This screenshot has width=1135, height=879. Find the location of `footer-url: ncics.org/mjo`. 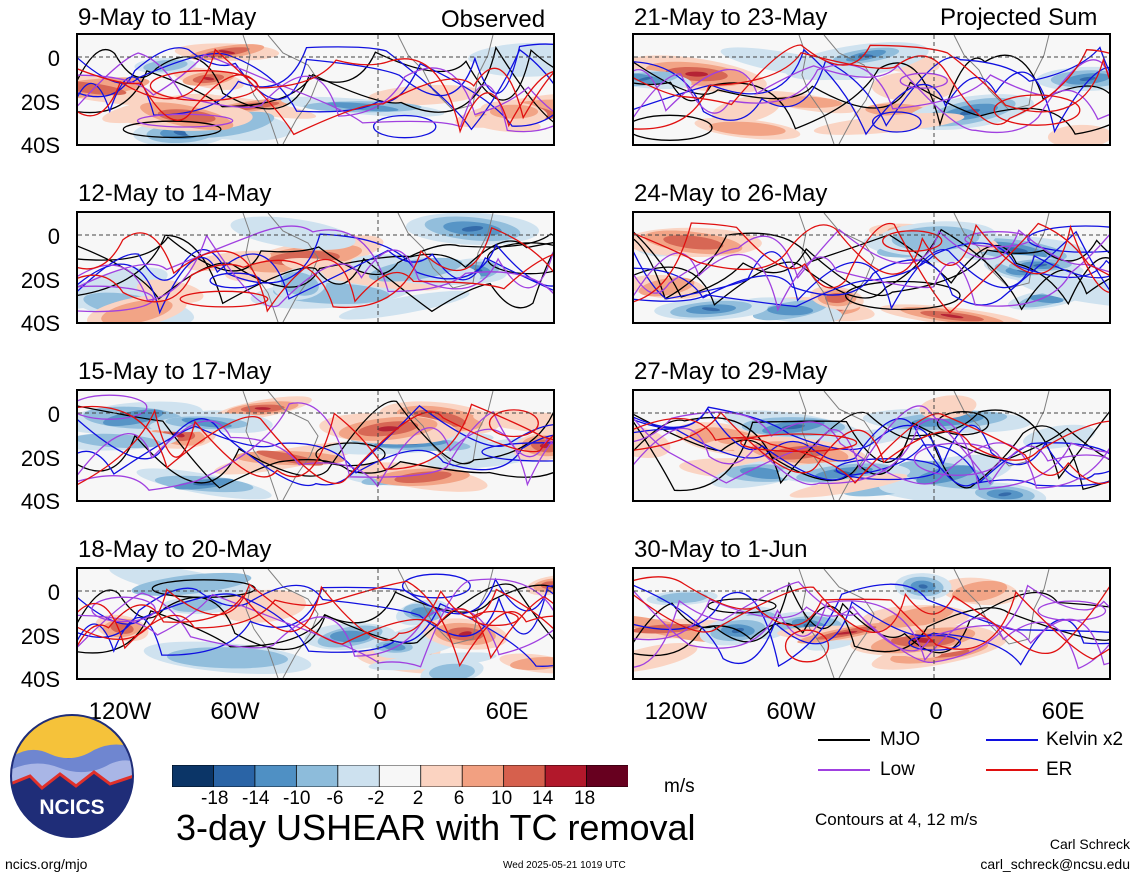

footer-url: ncics.org/mjo is located at coordinates (46, 864).